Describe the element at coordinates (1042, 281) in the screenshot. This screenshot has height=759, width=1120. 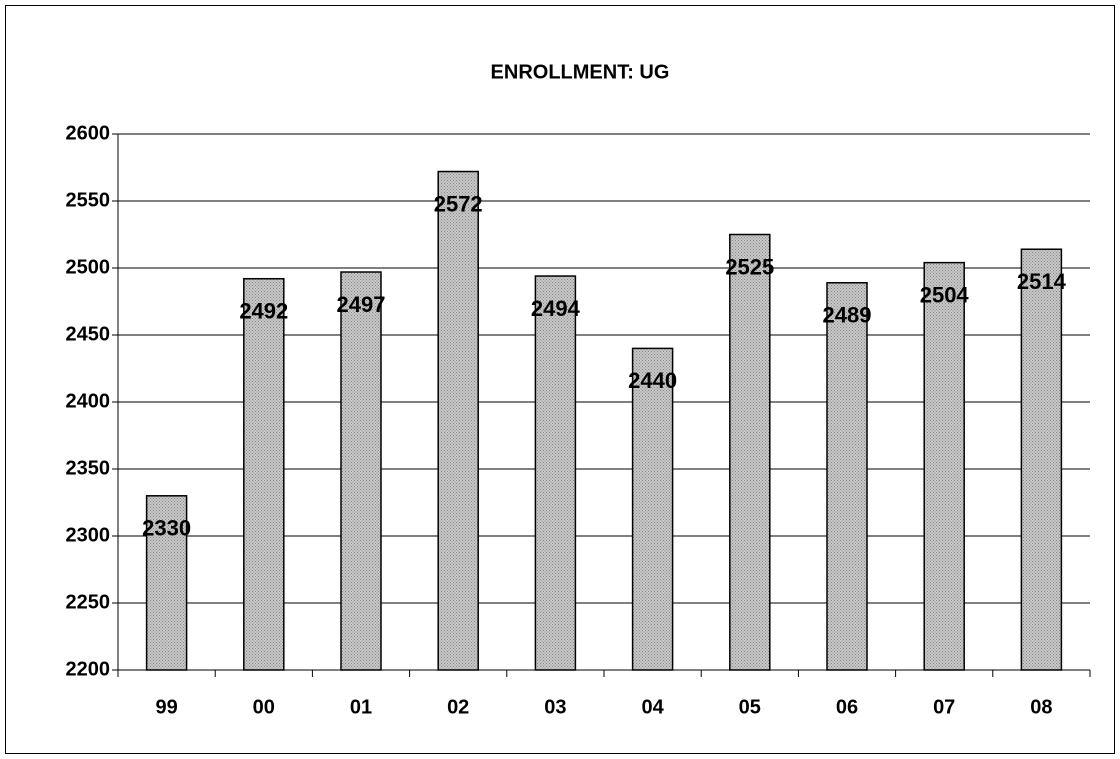
I see `data-label: 2514` at that location.